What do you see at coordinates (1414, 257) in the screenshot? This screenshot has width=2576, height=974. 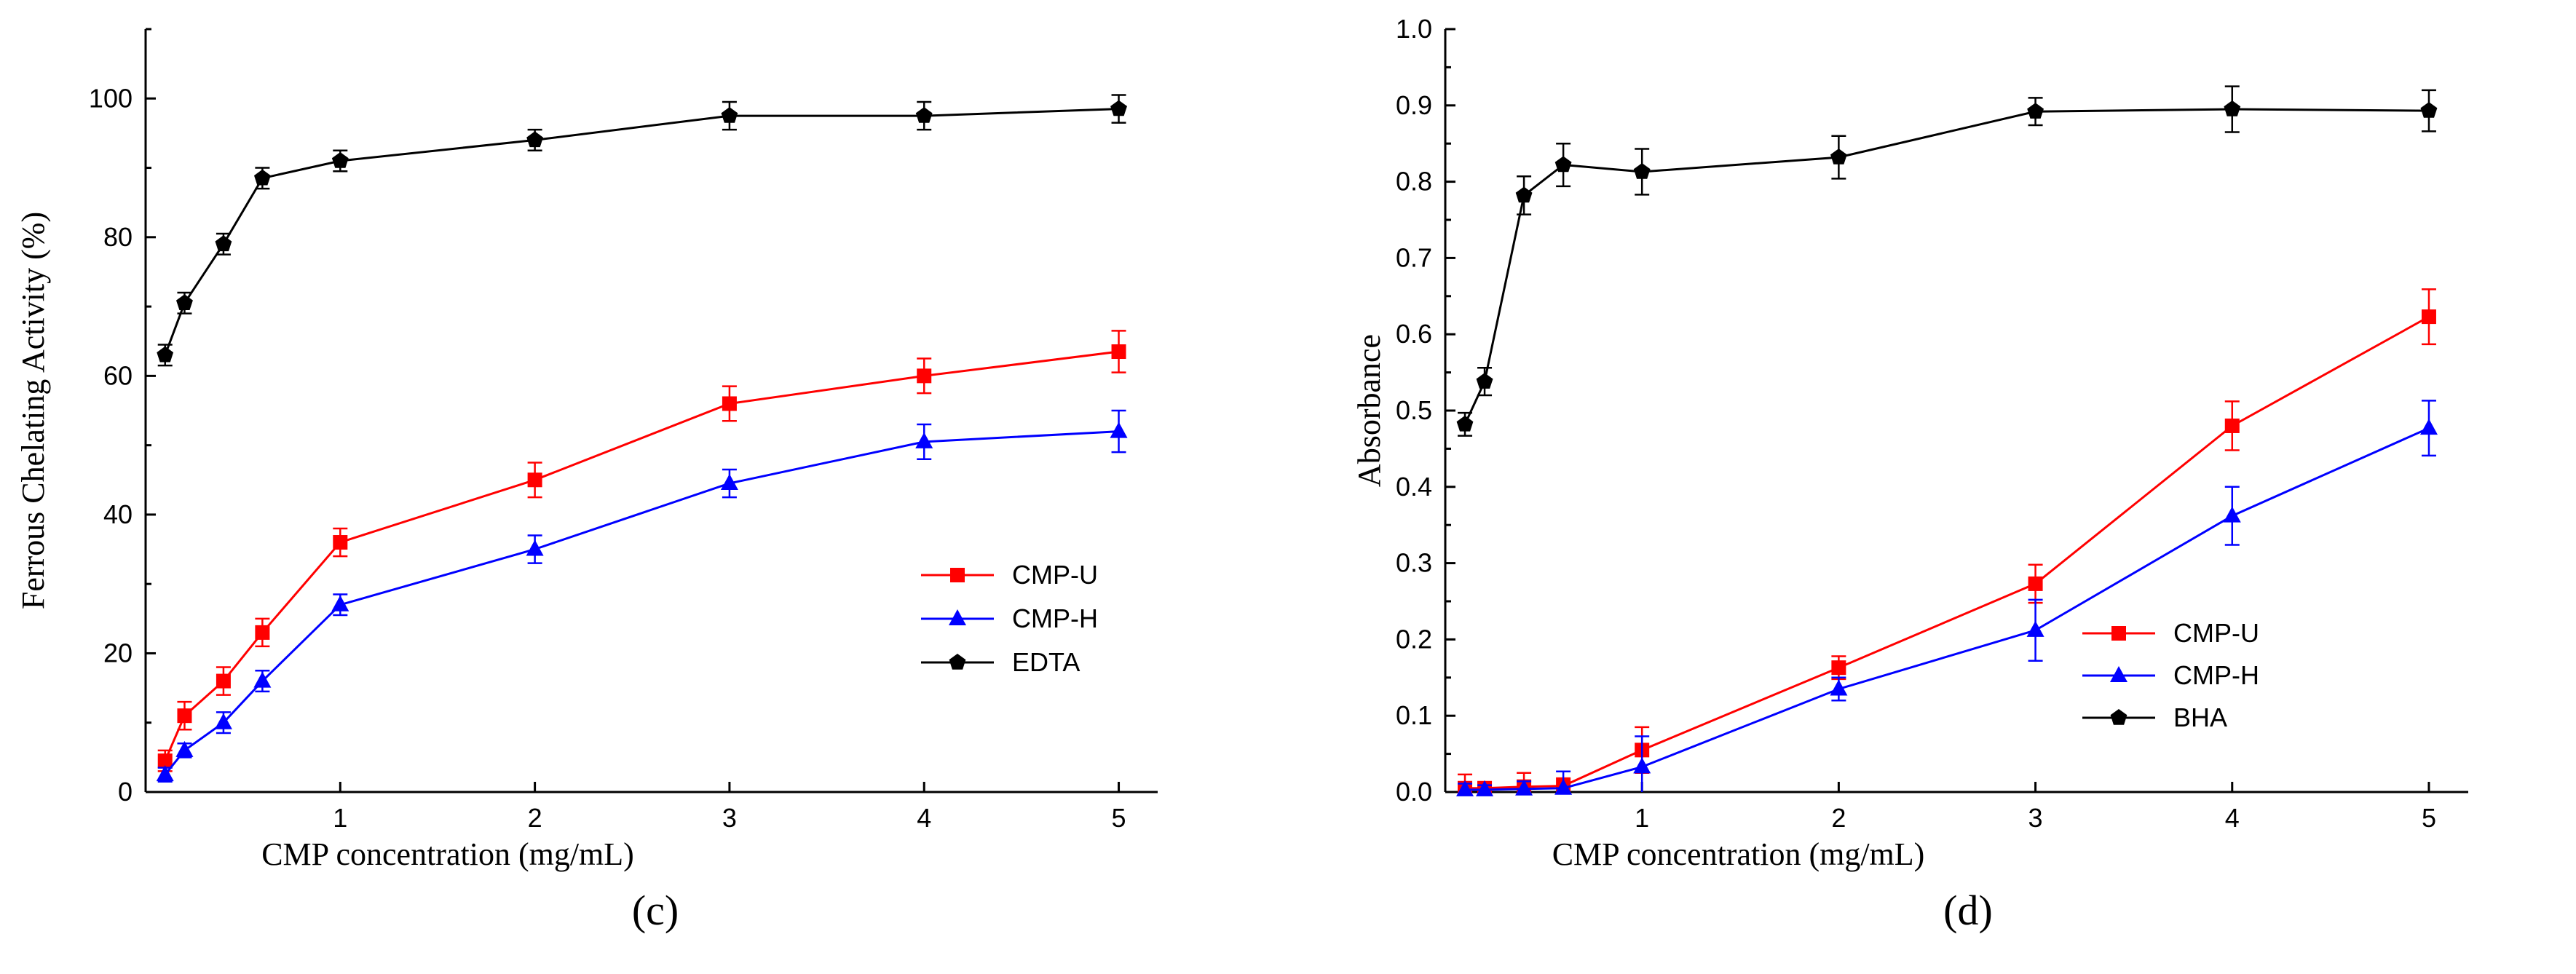 I see `y-tick-label: 0.7` at bounding box center [1414, 257].